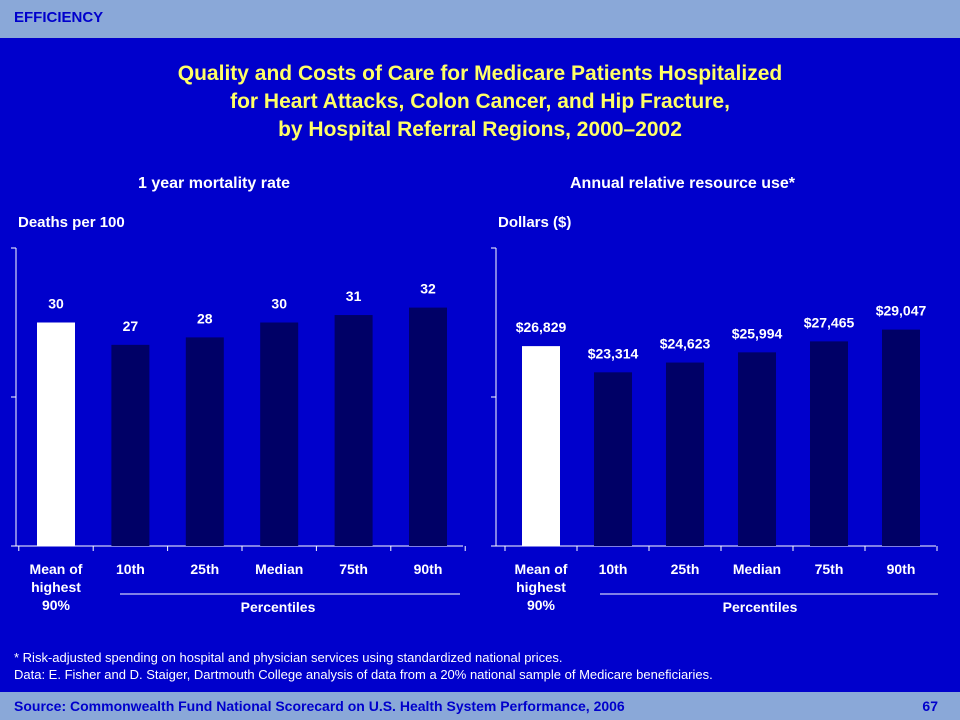 The width and height of the screenshot is (960, 720). What do you see at coordinates (757, 569) in the screenshot?
I see `chart-1-category-label-3: Median` at bounding box center [757, 569].